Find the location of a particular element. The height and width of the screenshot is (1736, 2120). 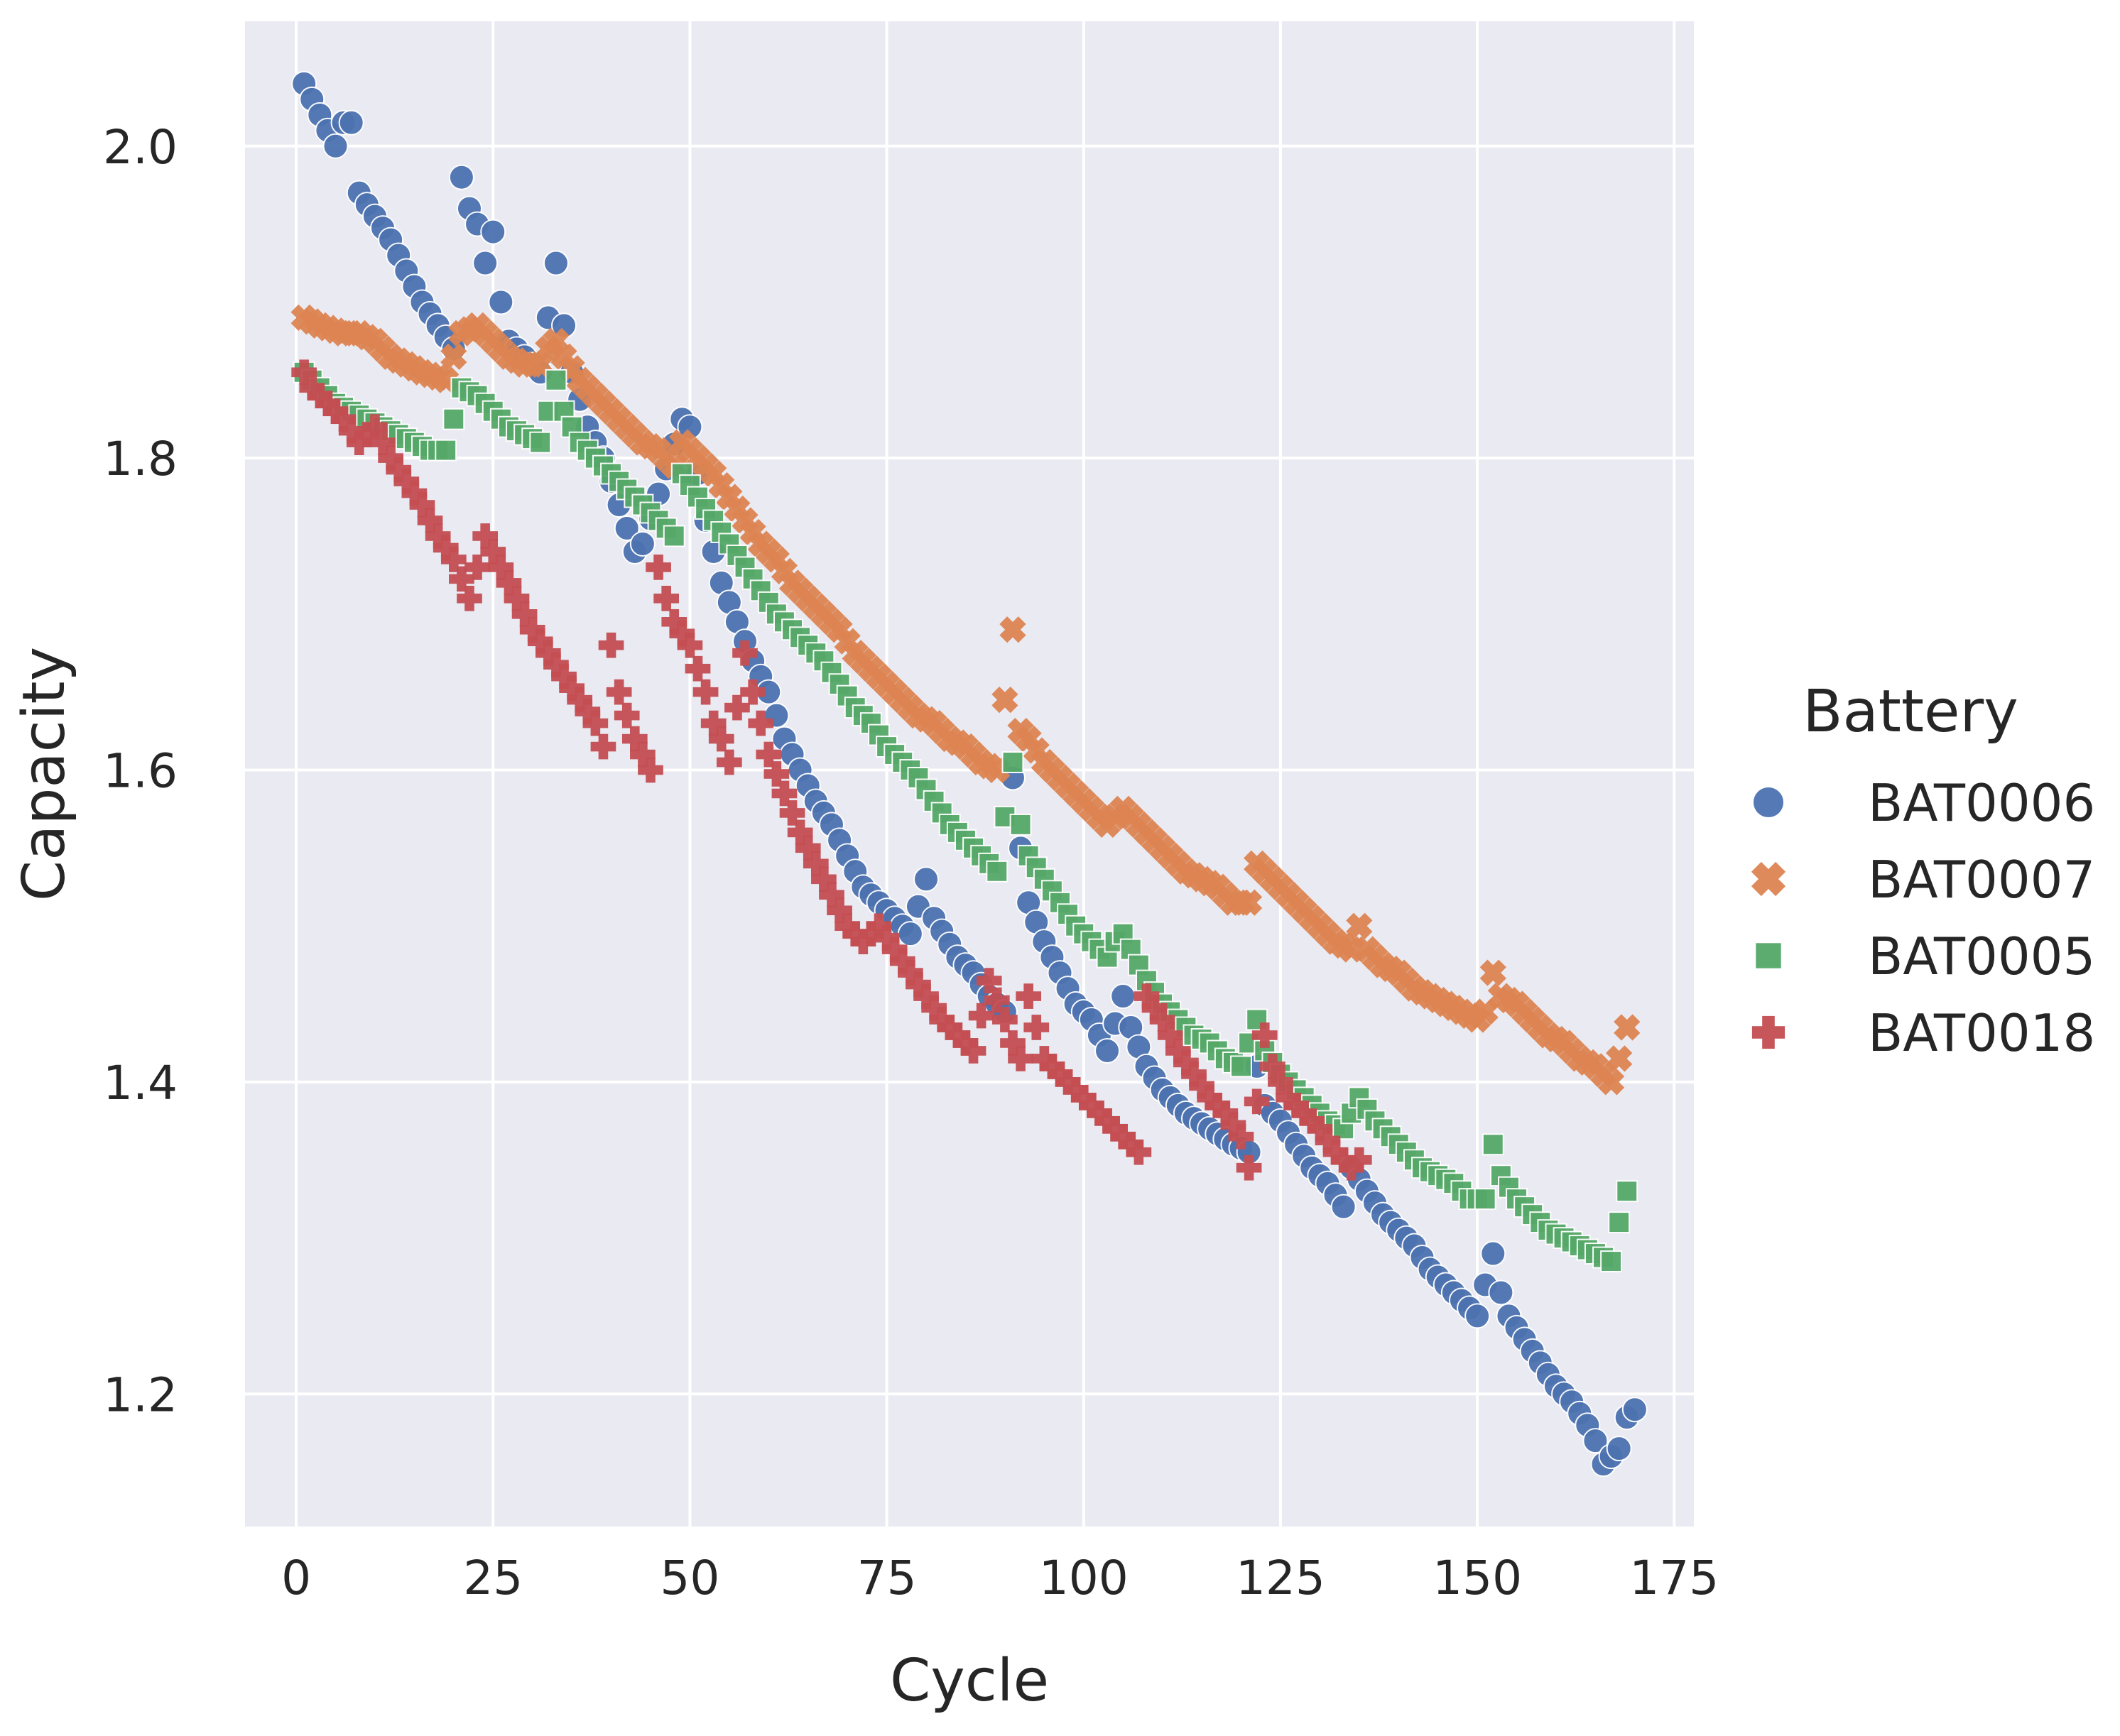

legend-item-bat0006: BAT0006 is located at coordinates (1923, 803).